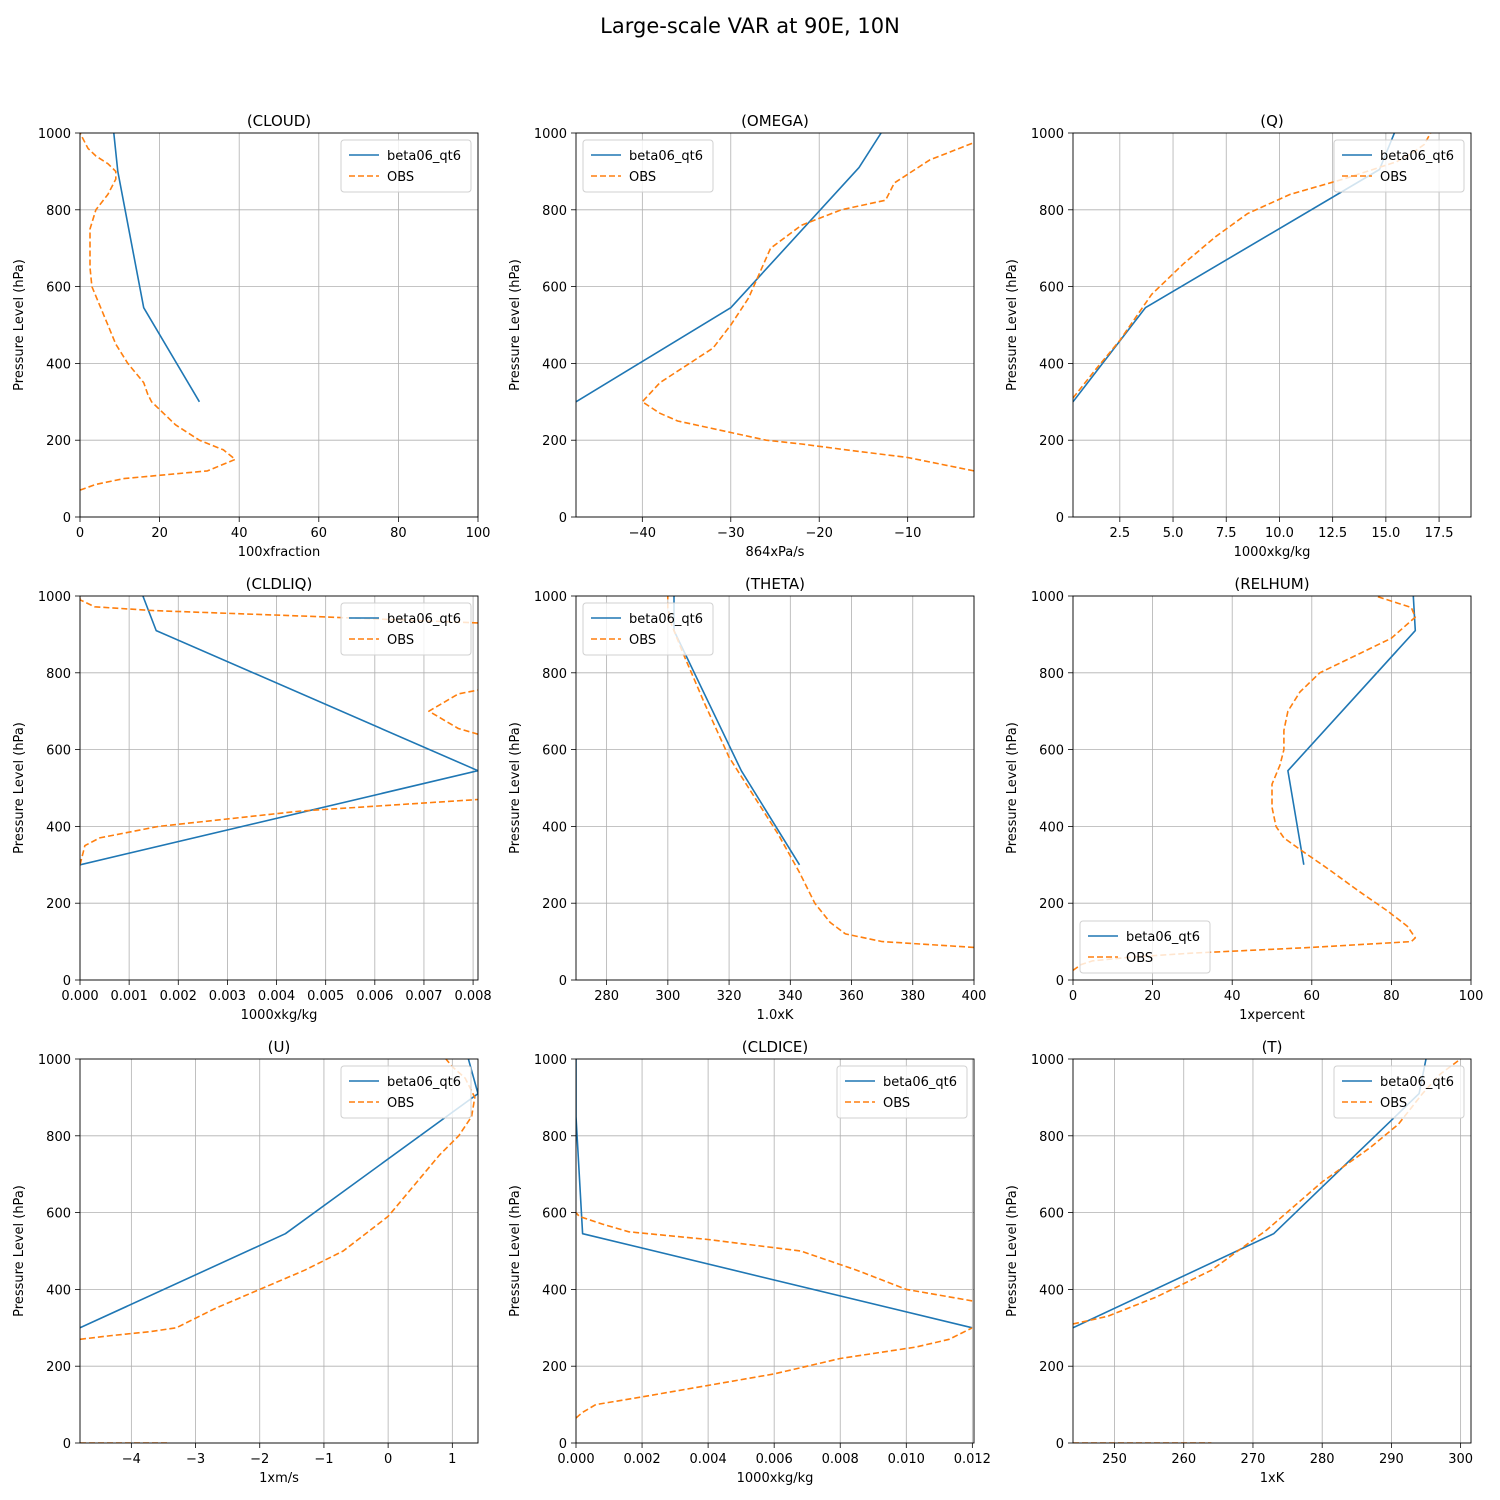 This screenshot has width=1500, height=1500. What do you see at coordinates (642, 533) in the screenshot?
I see `x-tick-label: −40` at bounding box center [642, 533].